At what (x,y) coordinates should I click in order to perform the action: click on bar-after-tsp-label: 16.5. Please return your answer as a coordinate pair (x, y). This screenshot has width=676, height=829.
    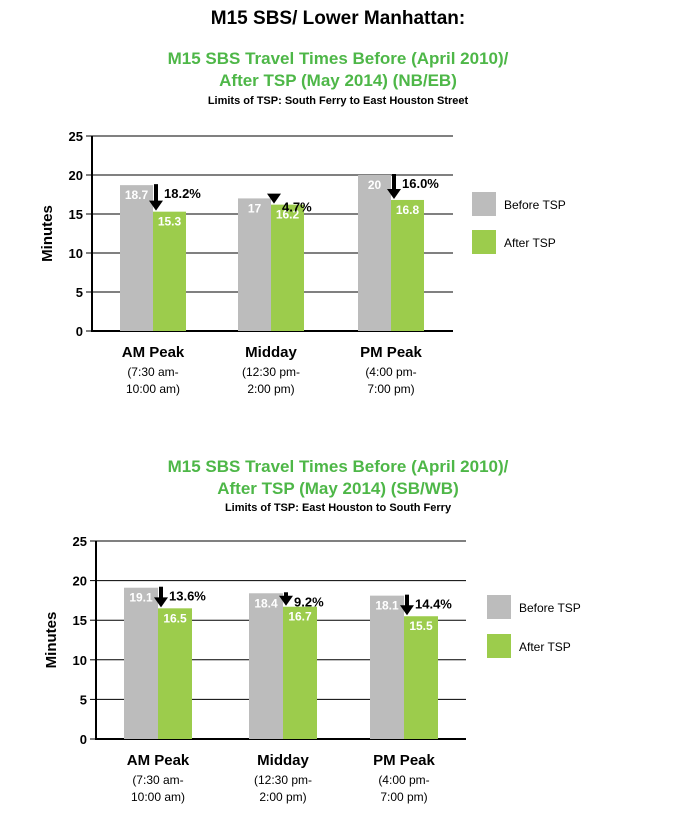
    Looking at the image, I should click on (175, 618).